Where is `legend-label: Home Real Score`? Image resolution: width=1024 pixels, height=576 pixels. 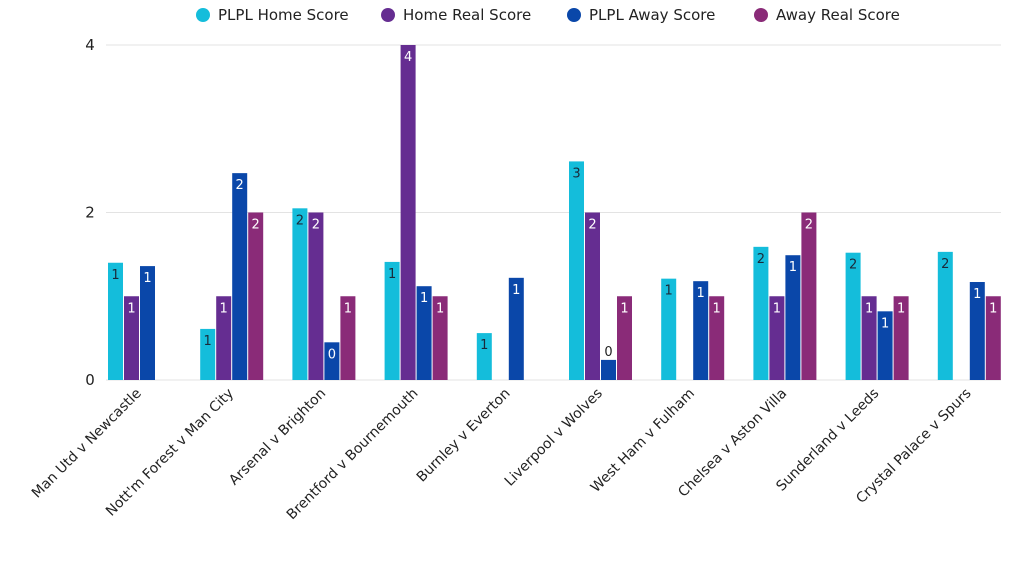
legend-label: Home Real Score is located at coordinates (467, 15).